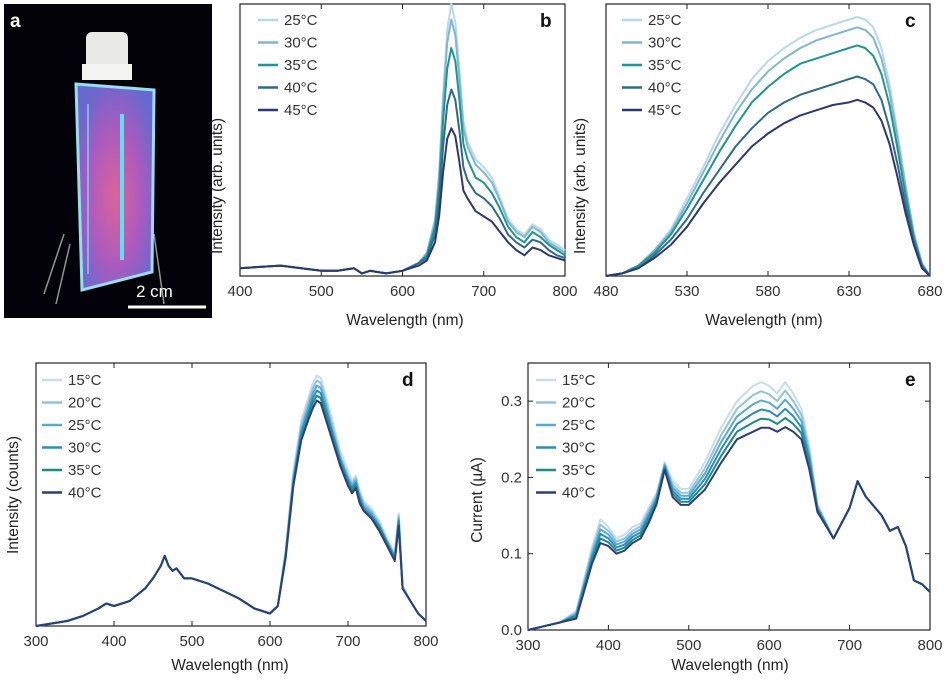 This screenshot has height=684, width=948. Describe the element at coordinates (85, 493) in the screenshot. I see `legend-label-d-5: 40°C` at that location.